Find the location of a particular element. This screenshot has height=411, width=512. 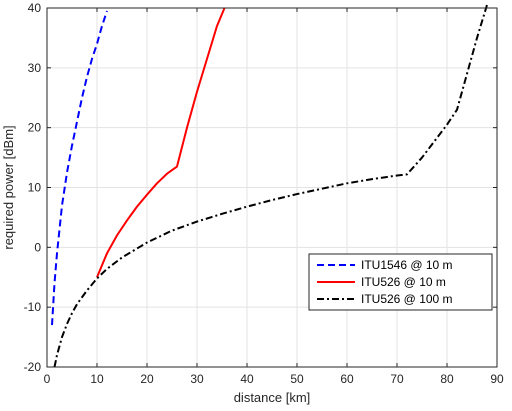

y-tick-label: 20 is located at coordinates (35, 128).